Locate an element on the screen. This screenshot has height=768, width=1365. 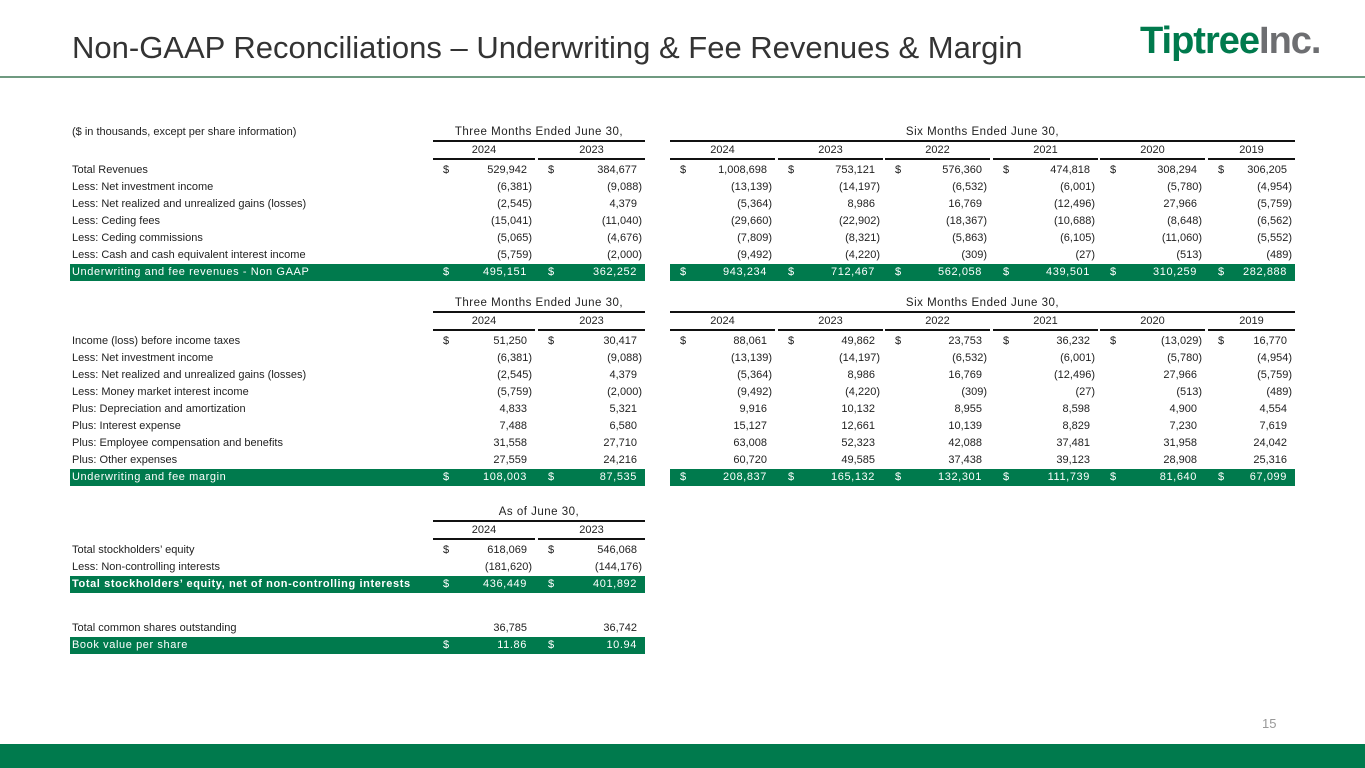
row-label: Plus: Interest expense is located at coordinates (126, 426).